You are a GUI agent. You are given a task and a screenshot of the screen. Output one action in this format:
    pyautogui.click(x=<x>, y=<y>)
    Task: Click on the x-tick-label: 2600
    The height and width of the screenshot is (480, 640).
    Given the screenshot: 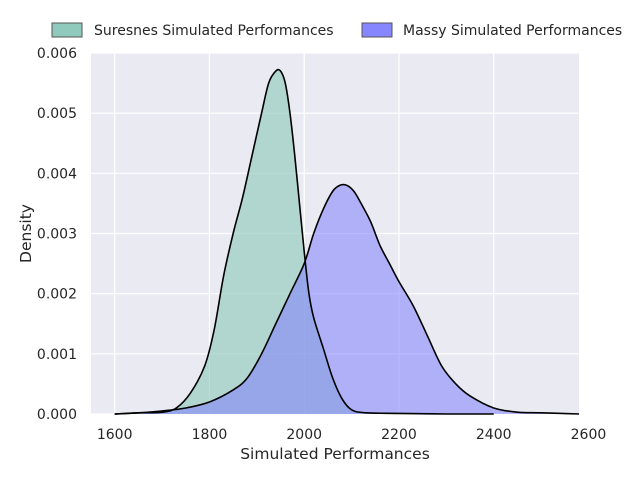 What is the action you would take?
    pyautogui.click(x=589, y=435)
    